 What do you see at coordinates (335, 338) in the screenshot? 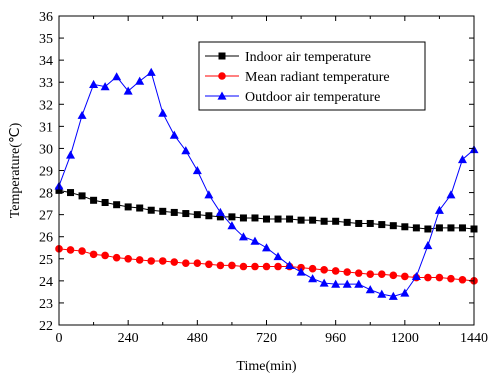
I see `x-tick-label: 960` at bounding box center [335, 338].